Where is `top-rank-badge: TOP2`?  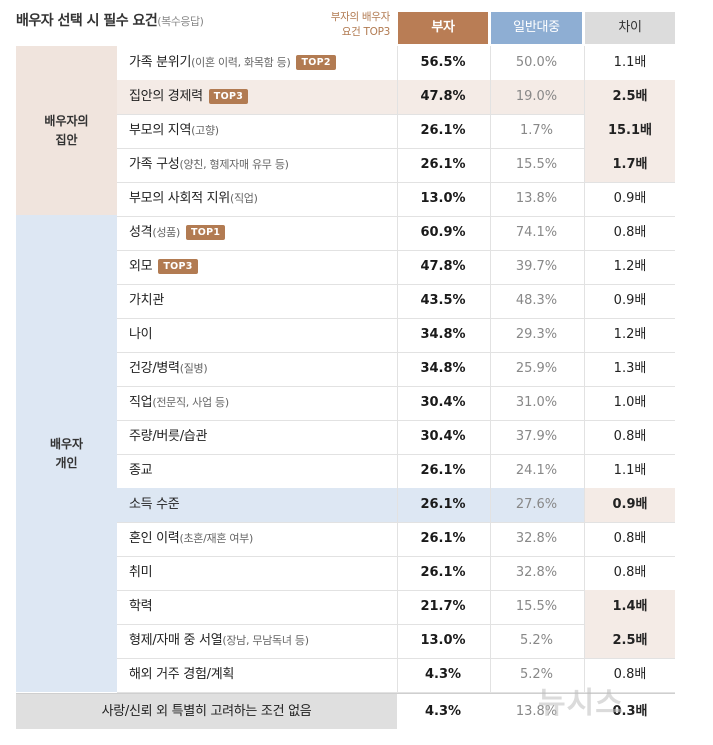
top-rank-badge: TOP2 is located at coordinates (316, 62).